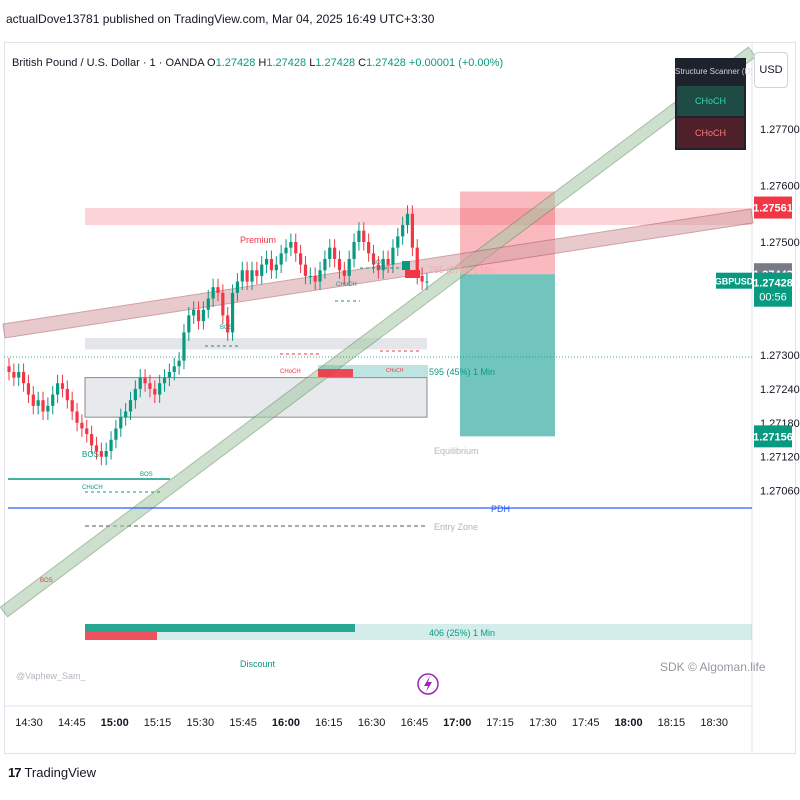 The height and width of the screenshot is (800, 800). I want to click on scanner-cell-bull: CHoCH, so click(710, 101).